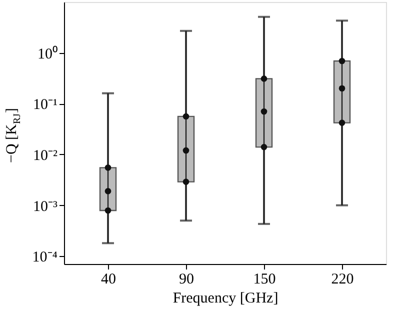 This screenshot has width=400, height=315. Describe the element at coordinates (225, 298) in the screenshot. I see `x-axis-title: Frequency [GHz]` at that location.